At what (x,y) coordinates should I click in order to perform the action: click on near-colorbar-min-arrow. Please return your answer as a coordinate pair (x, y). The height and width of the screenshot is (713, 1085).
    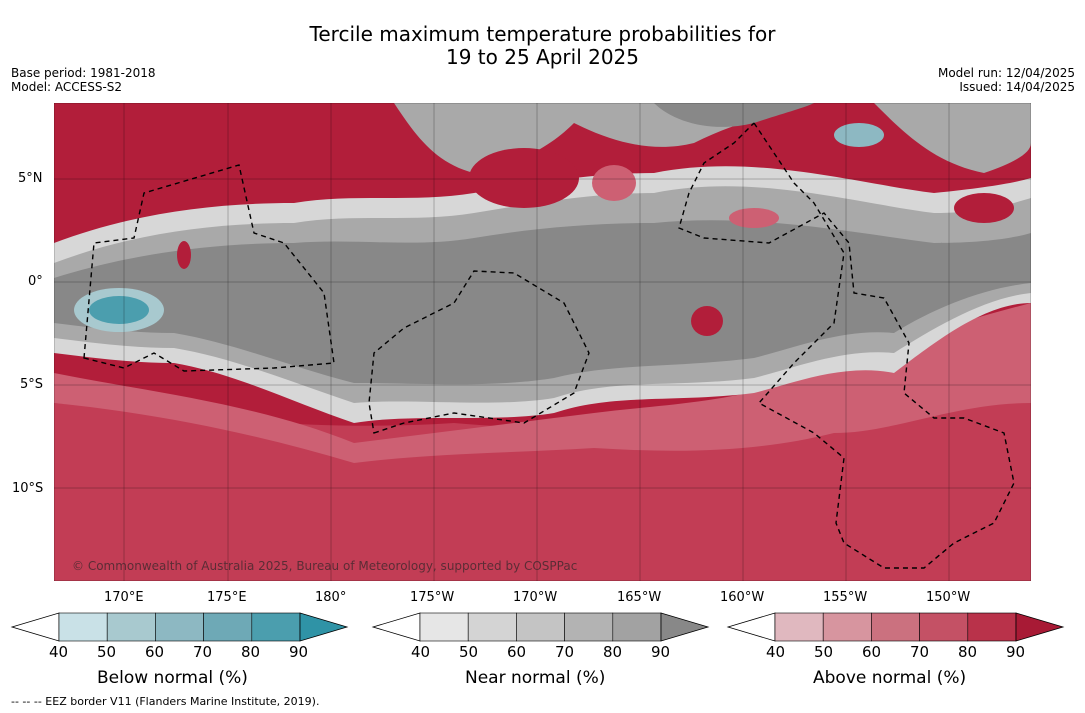
    Looking at the image, I should click on (396, 627).